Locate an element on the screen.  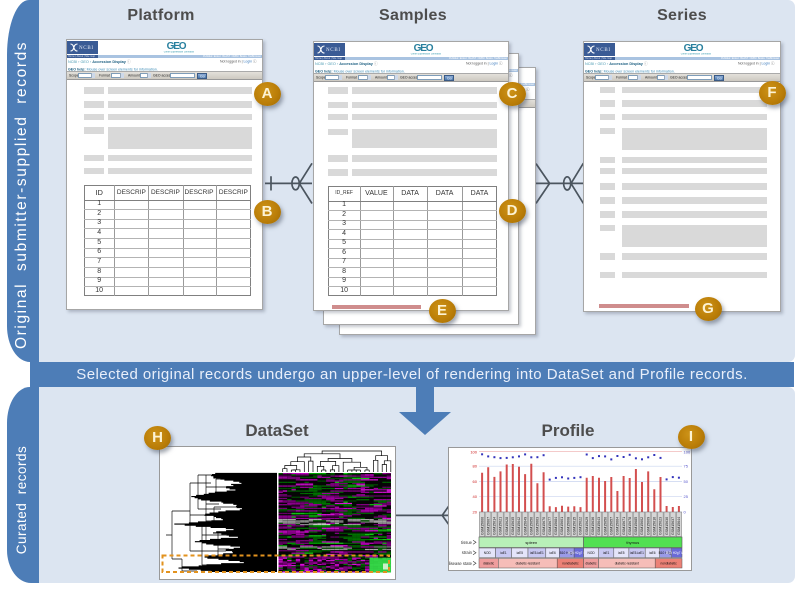
svg-text: GSM15656 is located at coordinates (532, 526).